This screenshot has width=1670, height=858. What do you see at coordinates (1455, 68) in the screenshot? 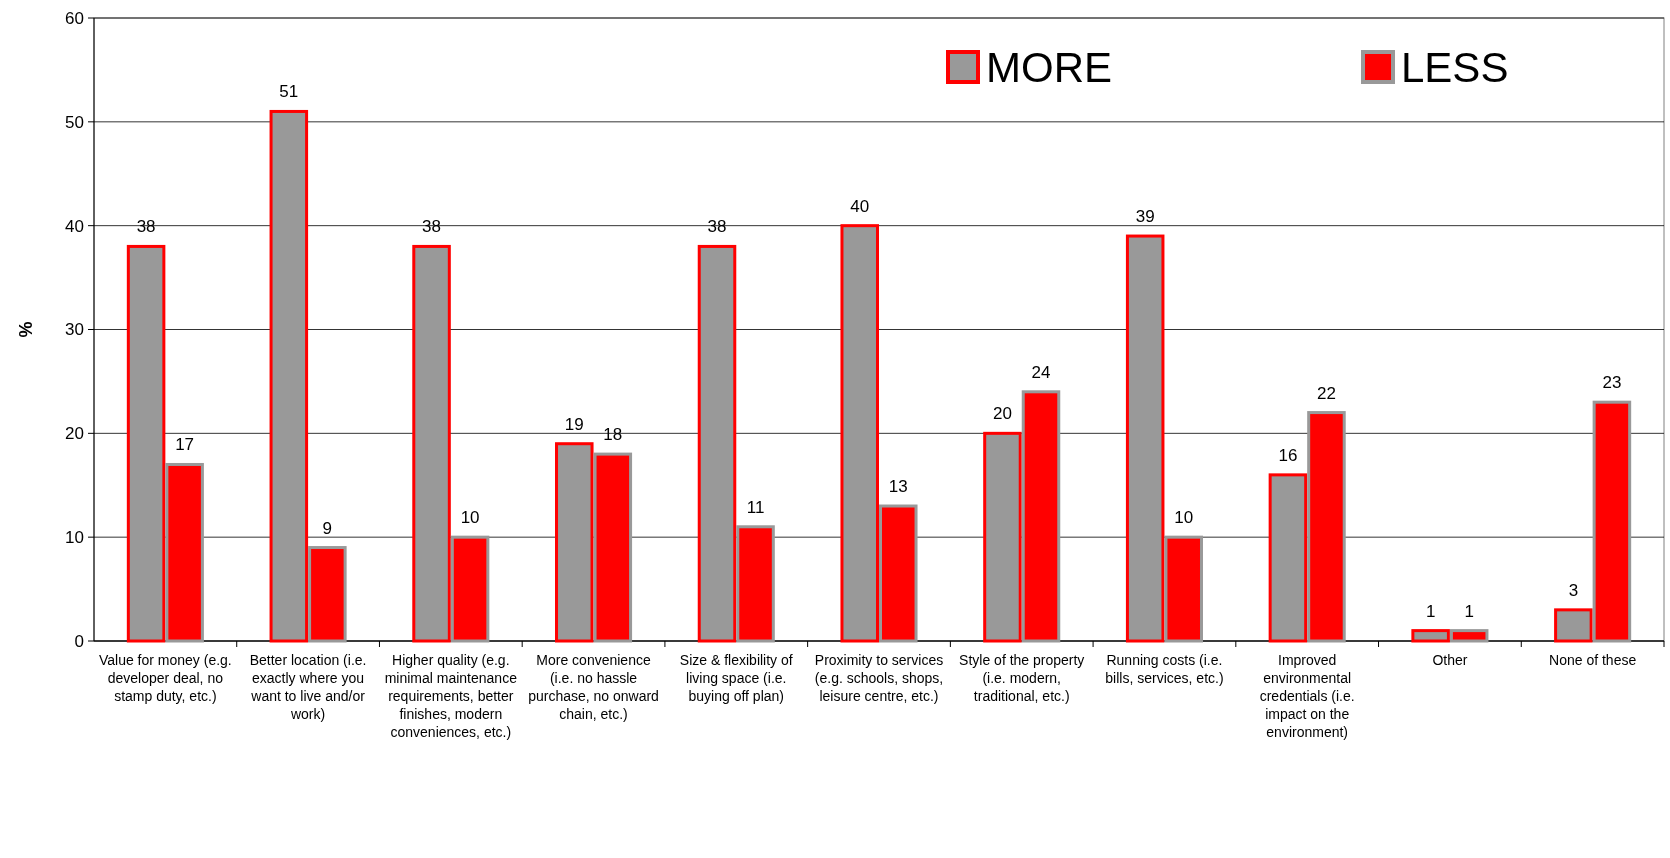
I see `legend-label: LESS` at bounding box center [1455, 68].